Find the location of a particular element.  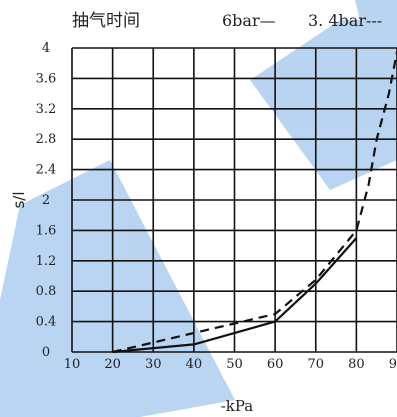

y-tick-label: 2 is located at coordinates (46, 200).